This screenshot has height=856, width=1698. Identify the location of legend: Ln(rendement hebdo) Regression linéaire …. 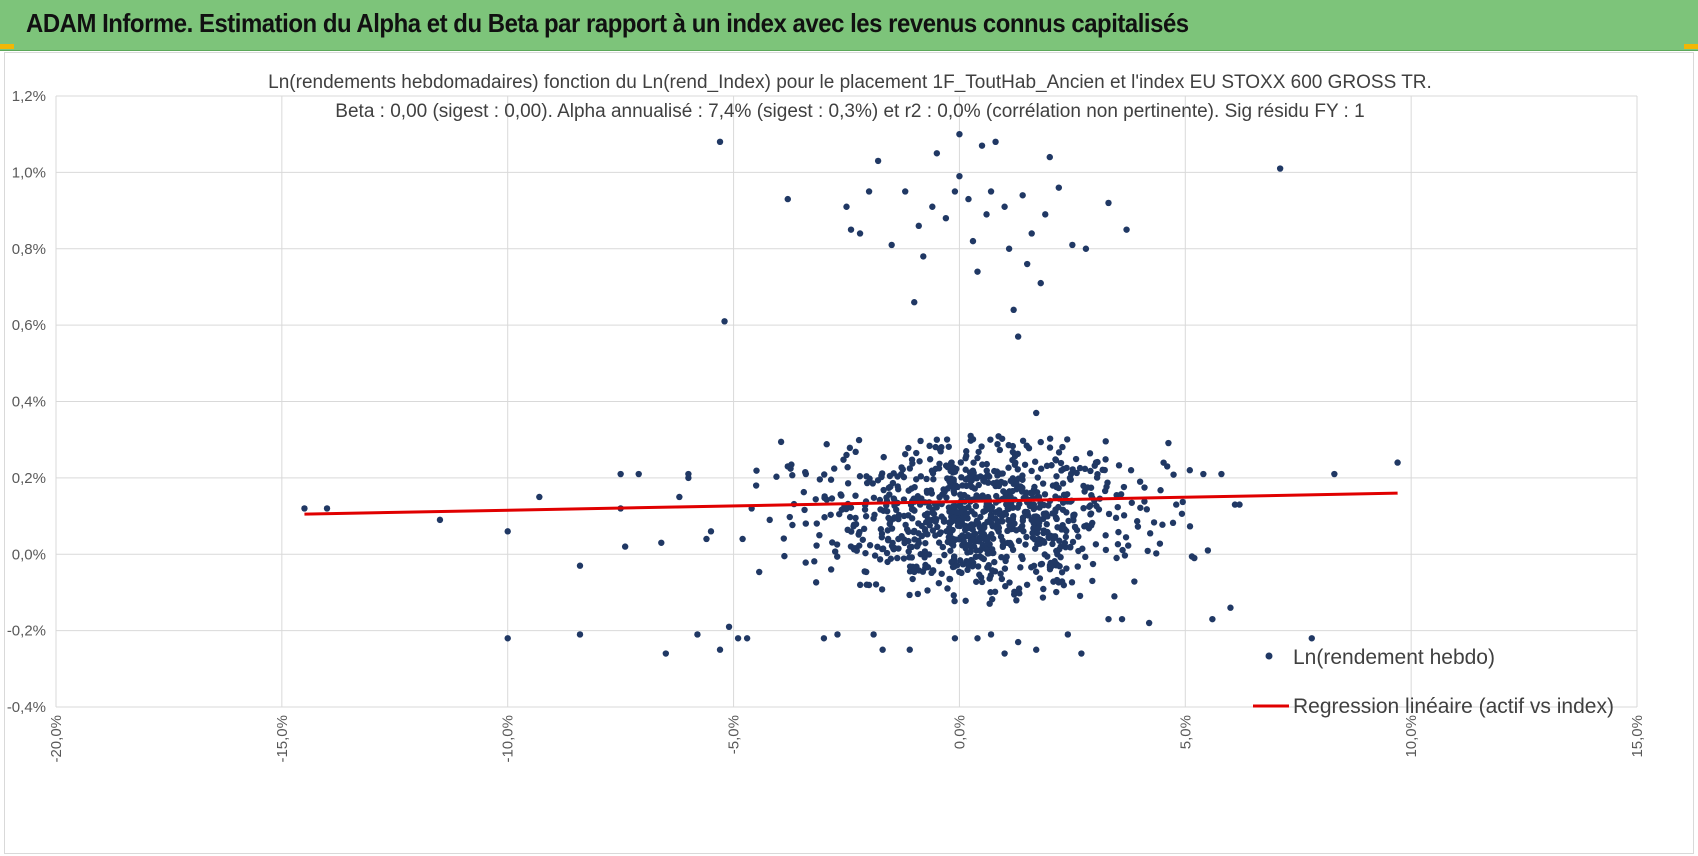
(1433, 682).